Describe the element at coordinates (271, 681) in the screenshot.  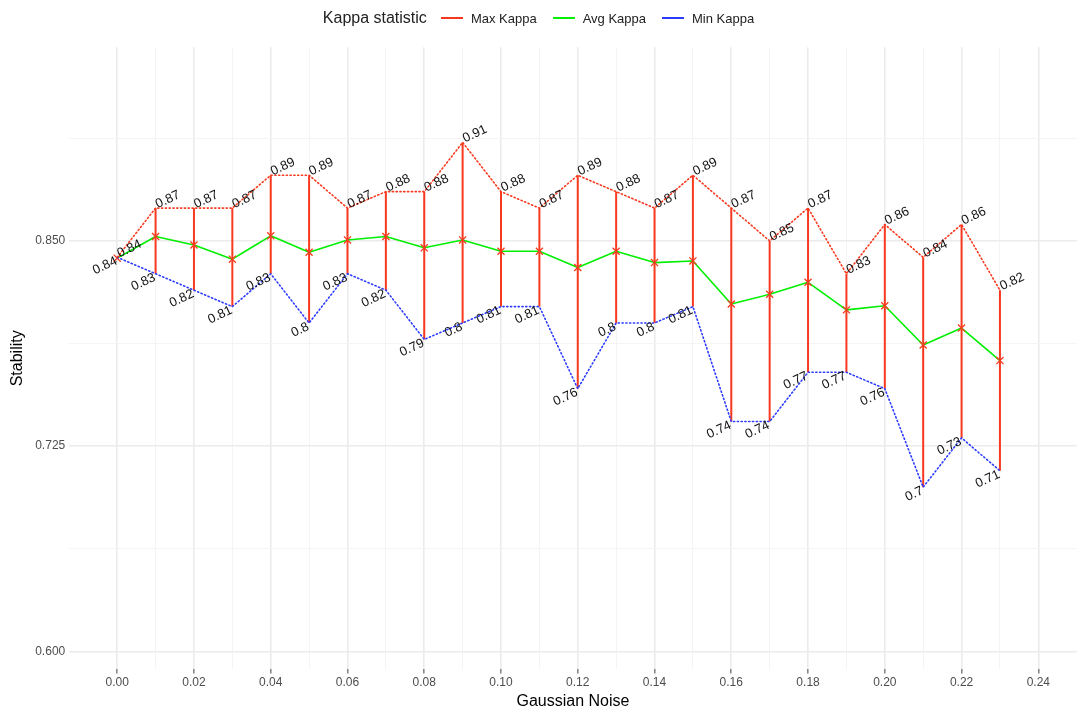
I see `x-tick-label: 0.04` at that location.